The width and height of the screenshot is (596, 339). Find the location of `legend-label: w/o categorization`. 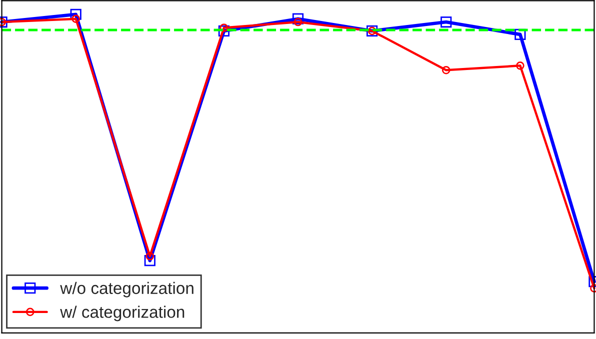

legend-label: w/o categorization is located at coordinates (127, 290).